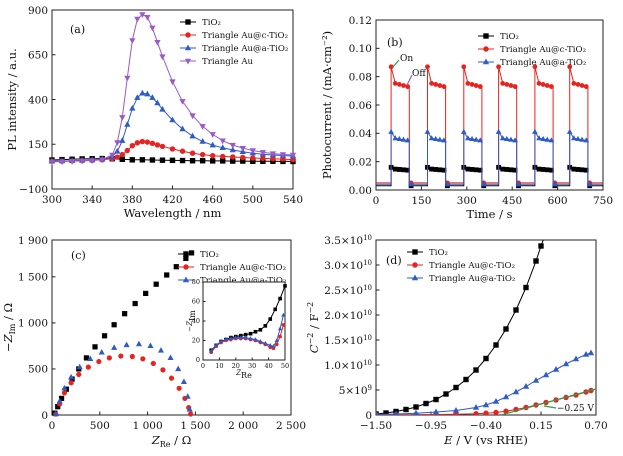 Image resolution: width=623 pixels, height=456 pixels. I want to click on series-triangle-au-c-tio2, so click(123, 385).